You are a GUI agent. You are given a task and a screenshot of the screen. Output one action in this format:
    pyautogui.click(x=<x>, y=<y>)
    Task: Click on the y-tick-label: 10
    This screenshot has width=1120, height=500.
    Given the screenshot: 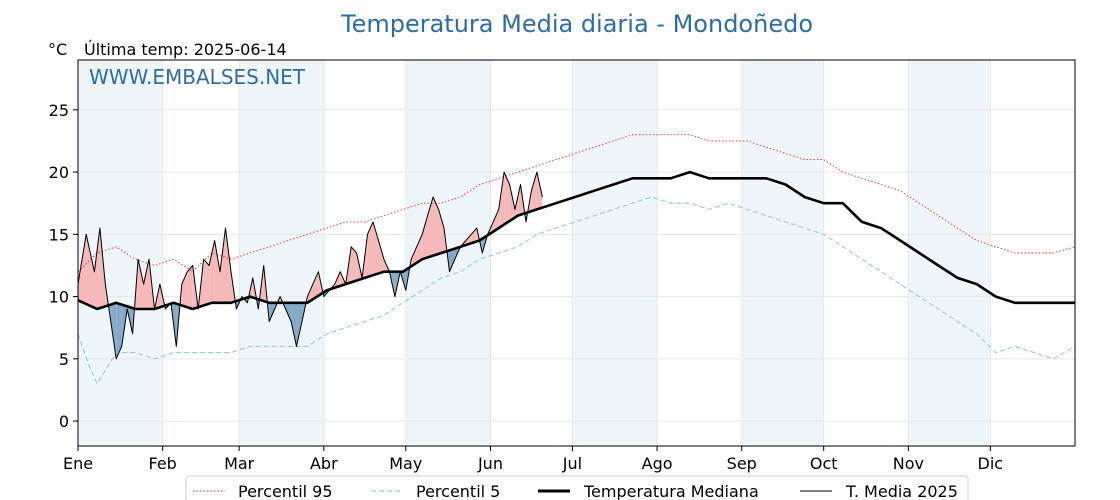 What is the action you would take?
    pyautogui.click(x=59, y=297)
    